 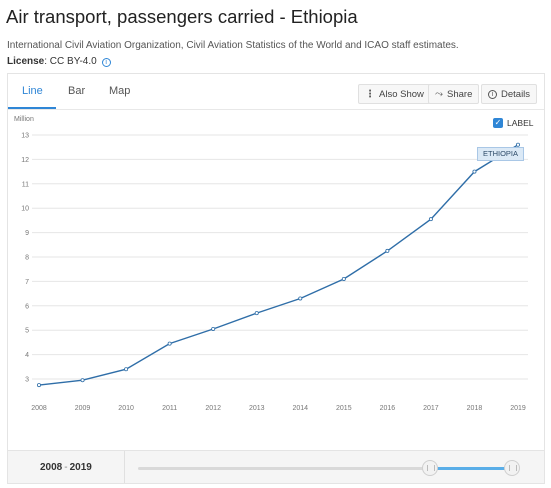 I want to click on also-show-label: Also Show, so click(x=401, y=94).